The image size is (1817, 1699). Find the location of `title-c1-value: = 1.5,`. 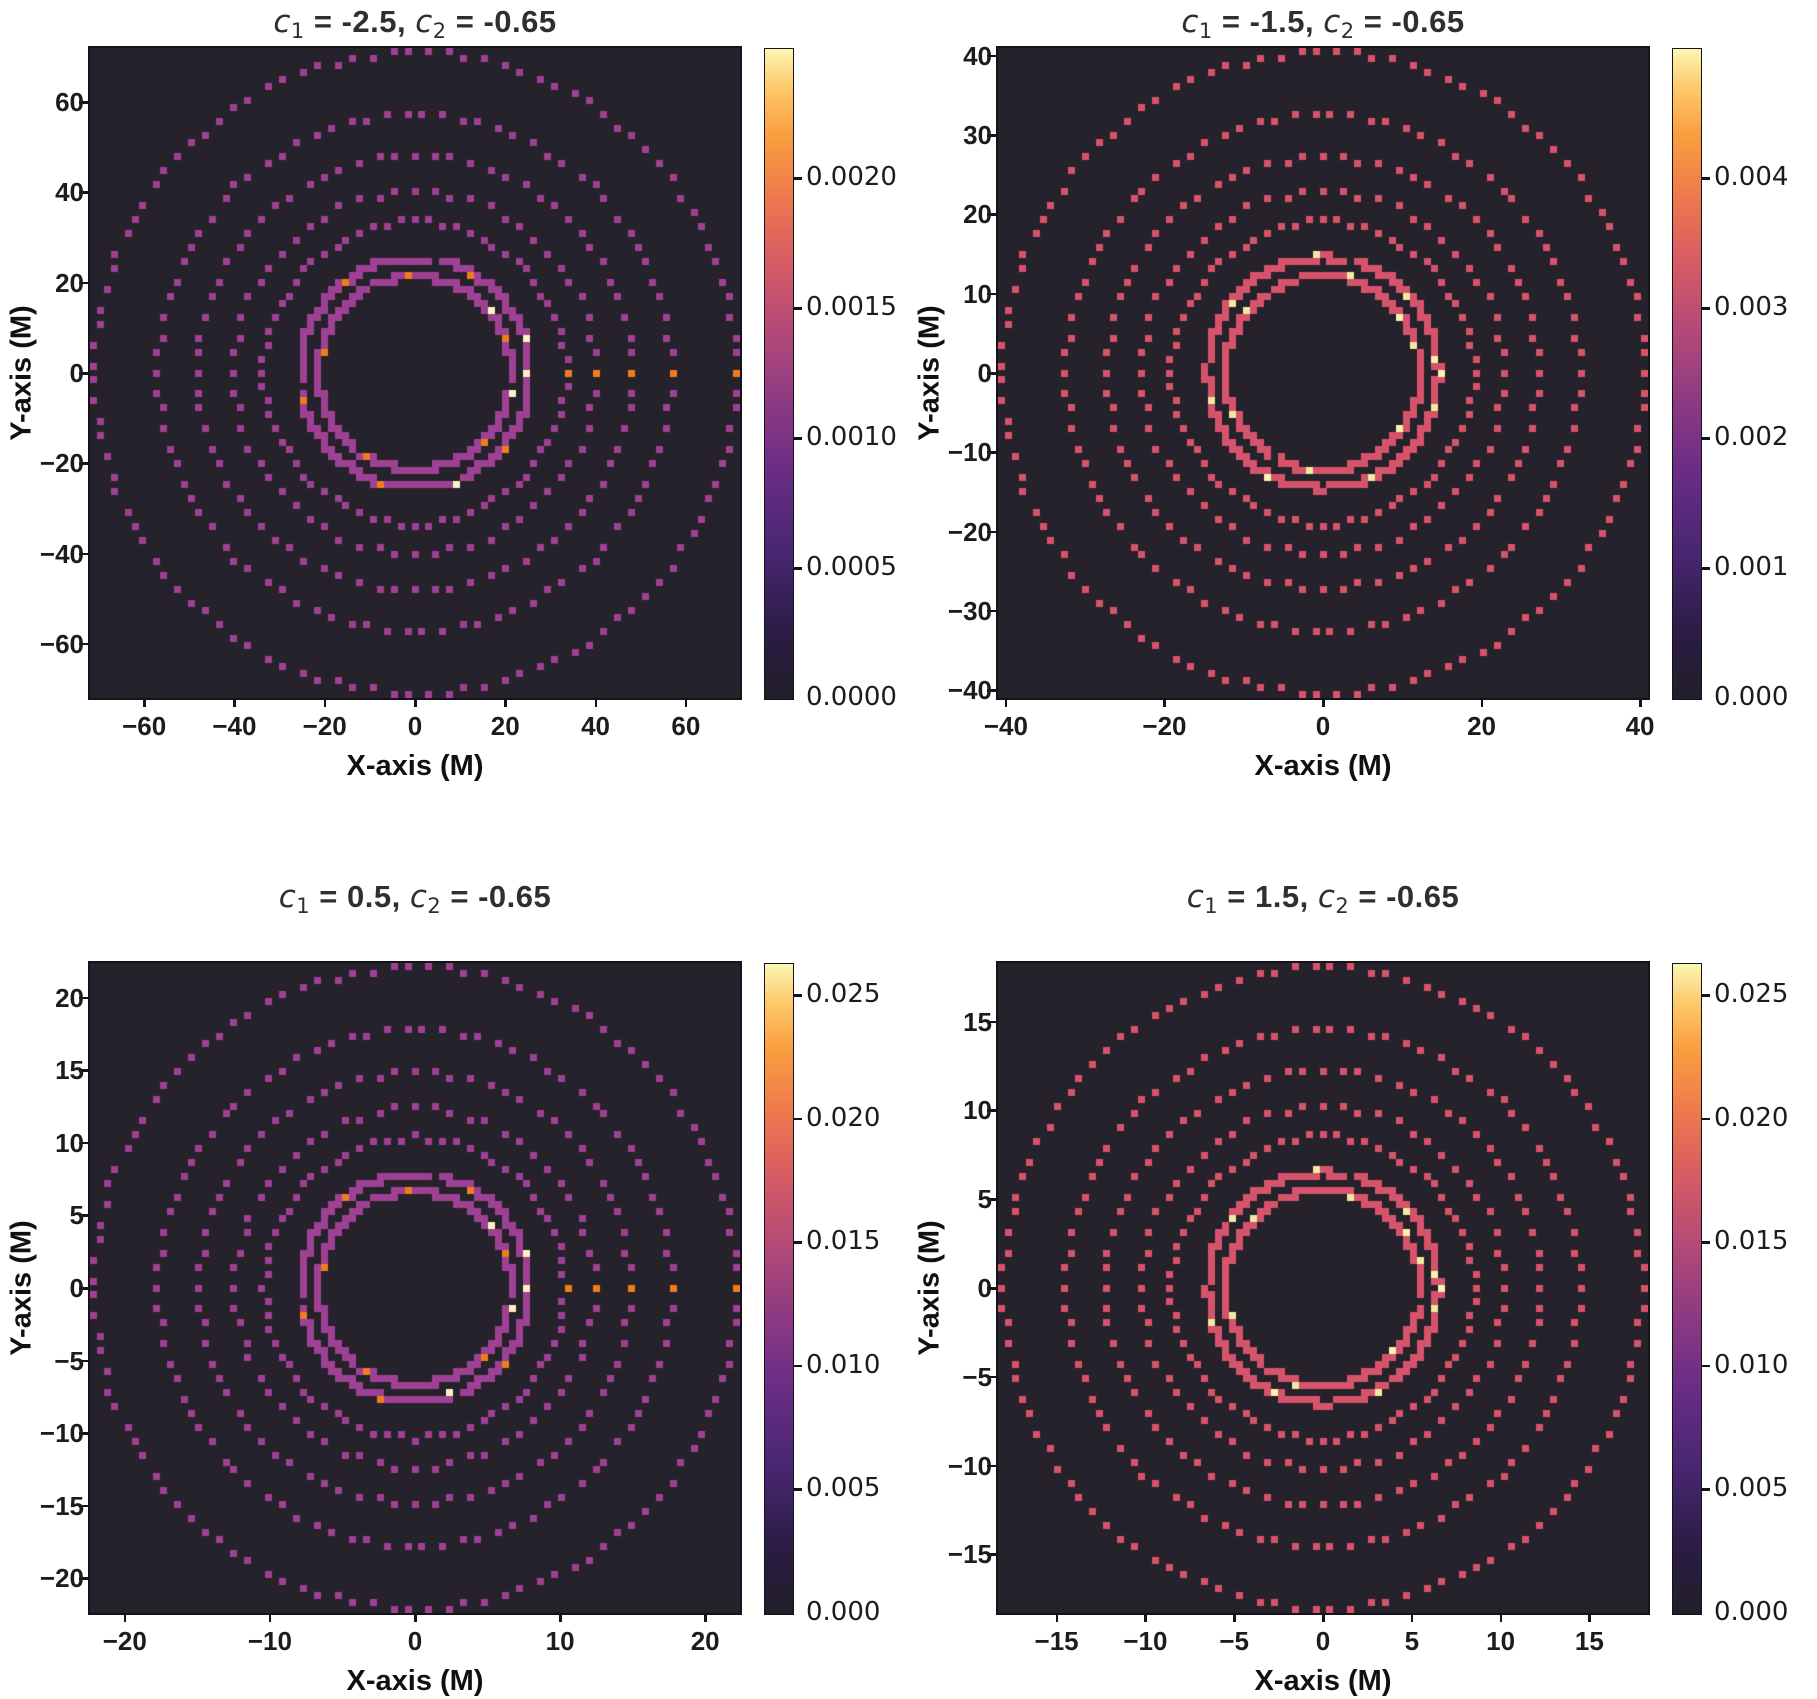

title-c1-value: = 1.5, is located at coordinates (1268, 896).